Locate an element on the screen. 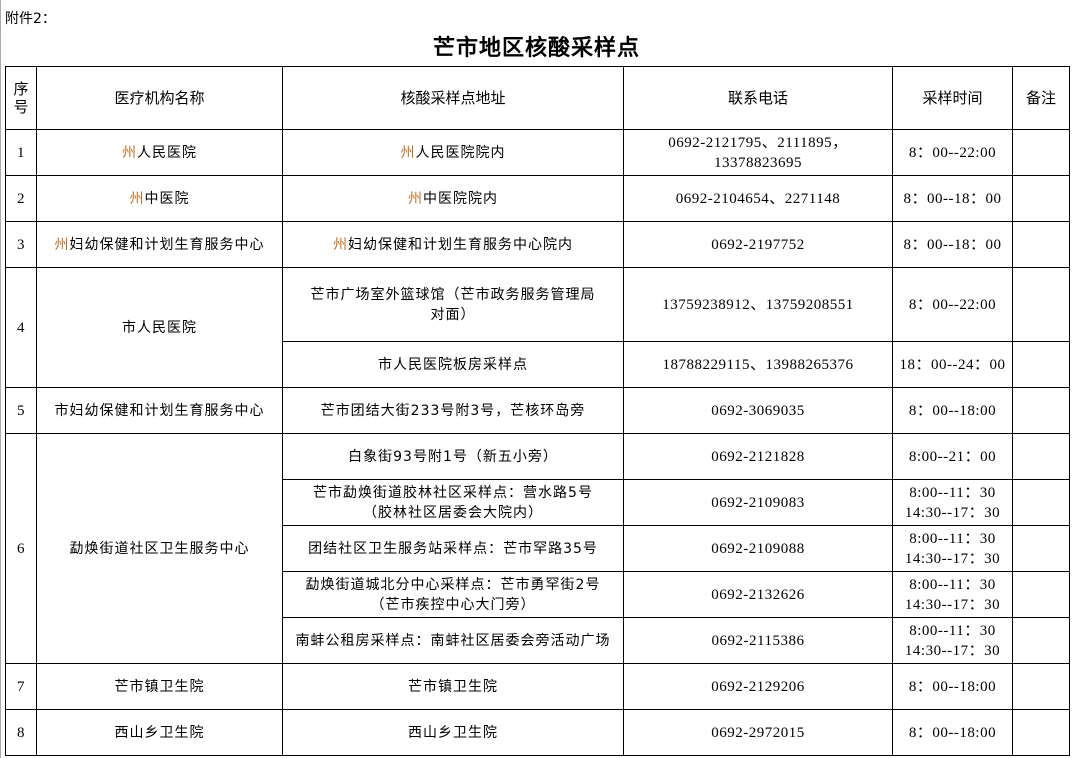 The height and width of the screenshot is (758, 1074). row-number: 4 is located at coordinates (21, 327).